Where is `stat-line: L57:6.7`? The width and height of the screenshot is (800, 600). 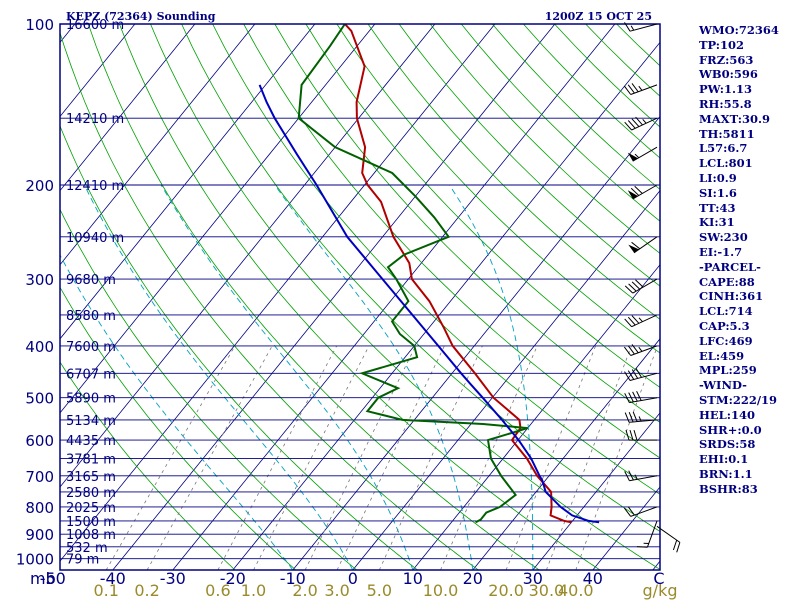 stat-line: L57:6.7 is located at coordinates (723, 148).